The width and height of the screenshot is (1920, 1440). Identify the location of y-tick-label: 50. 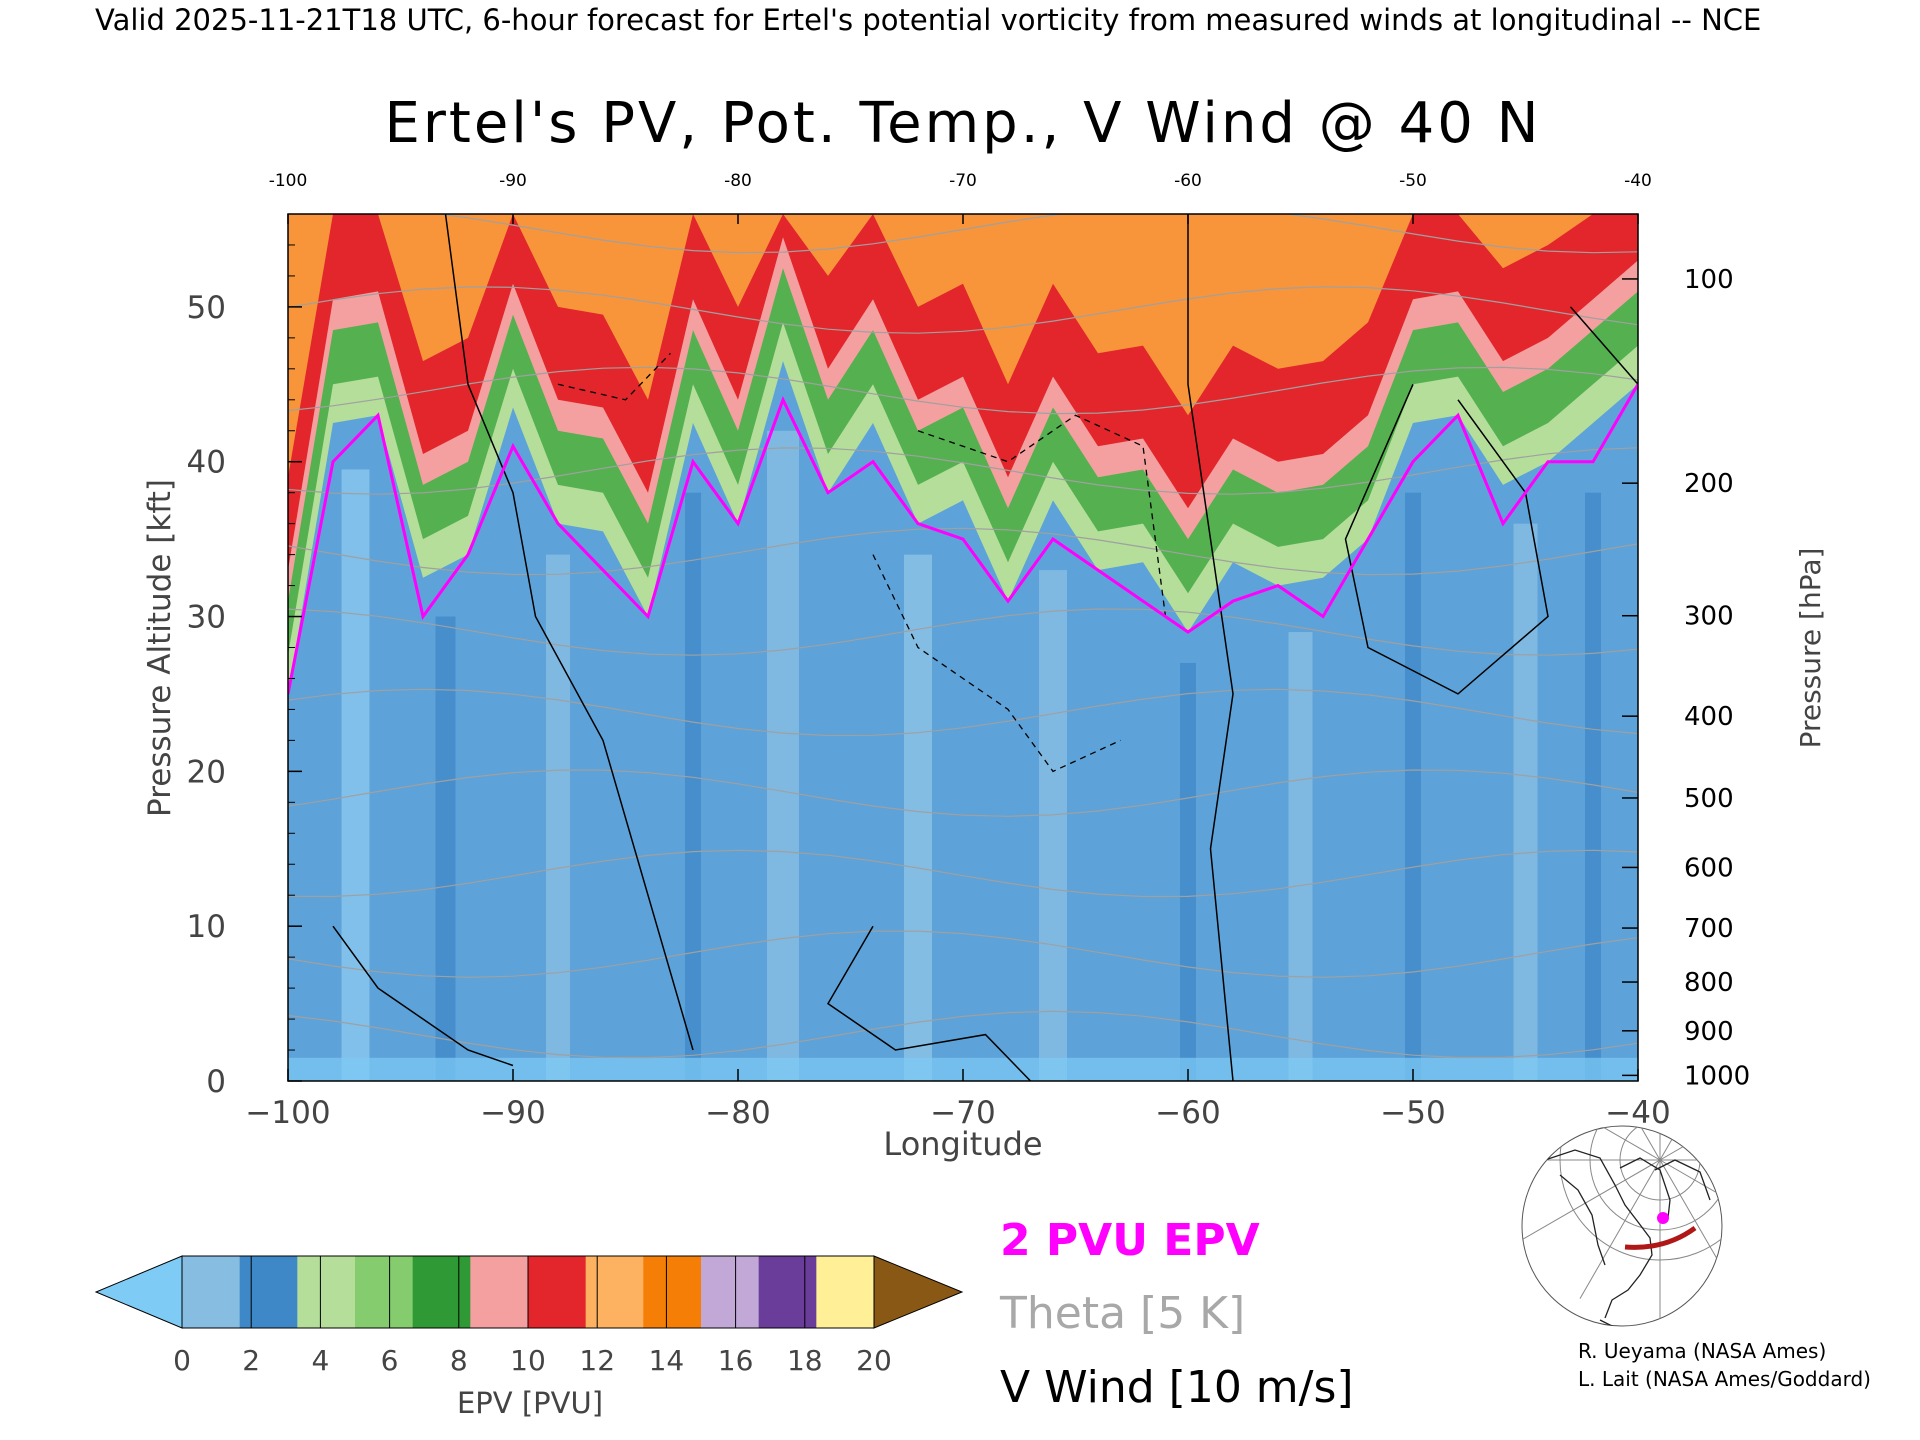
(206, 308).